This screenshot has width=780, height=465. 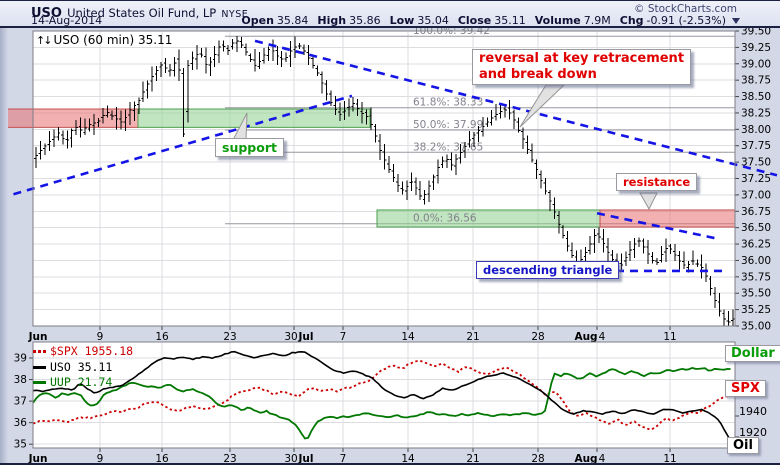 I want to click on svg-text: 38.2%: 37.65, so click(x=448, y=147).